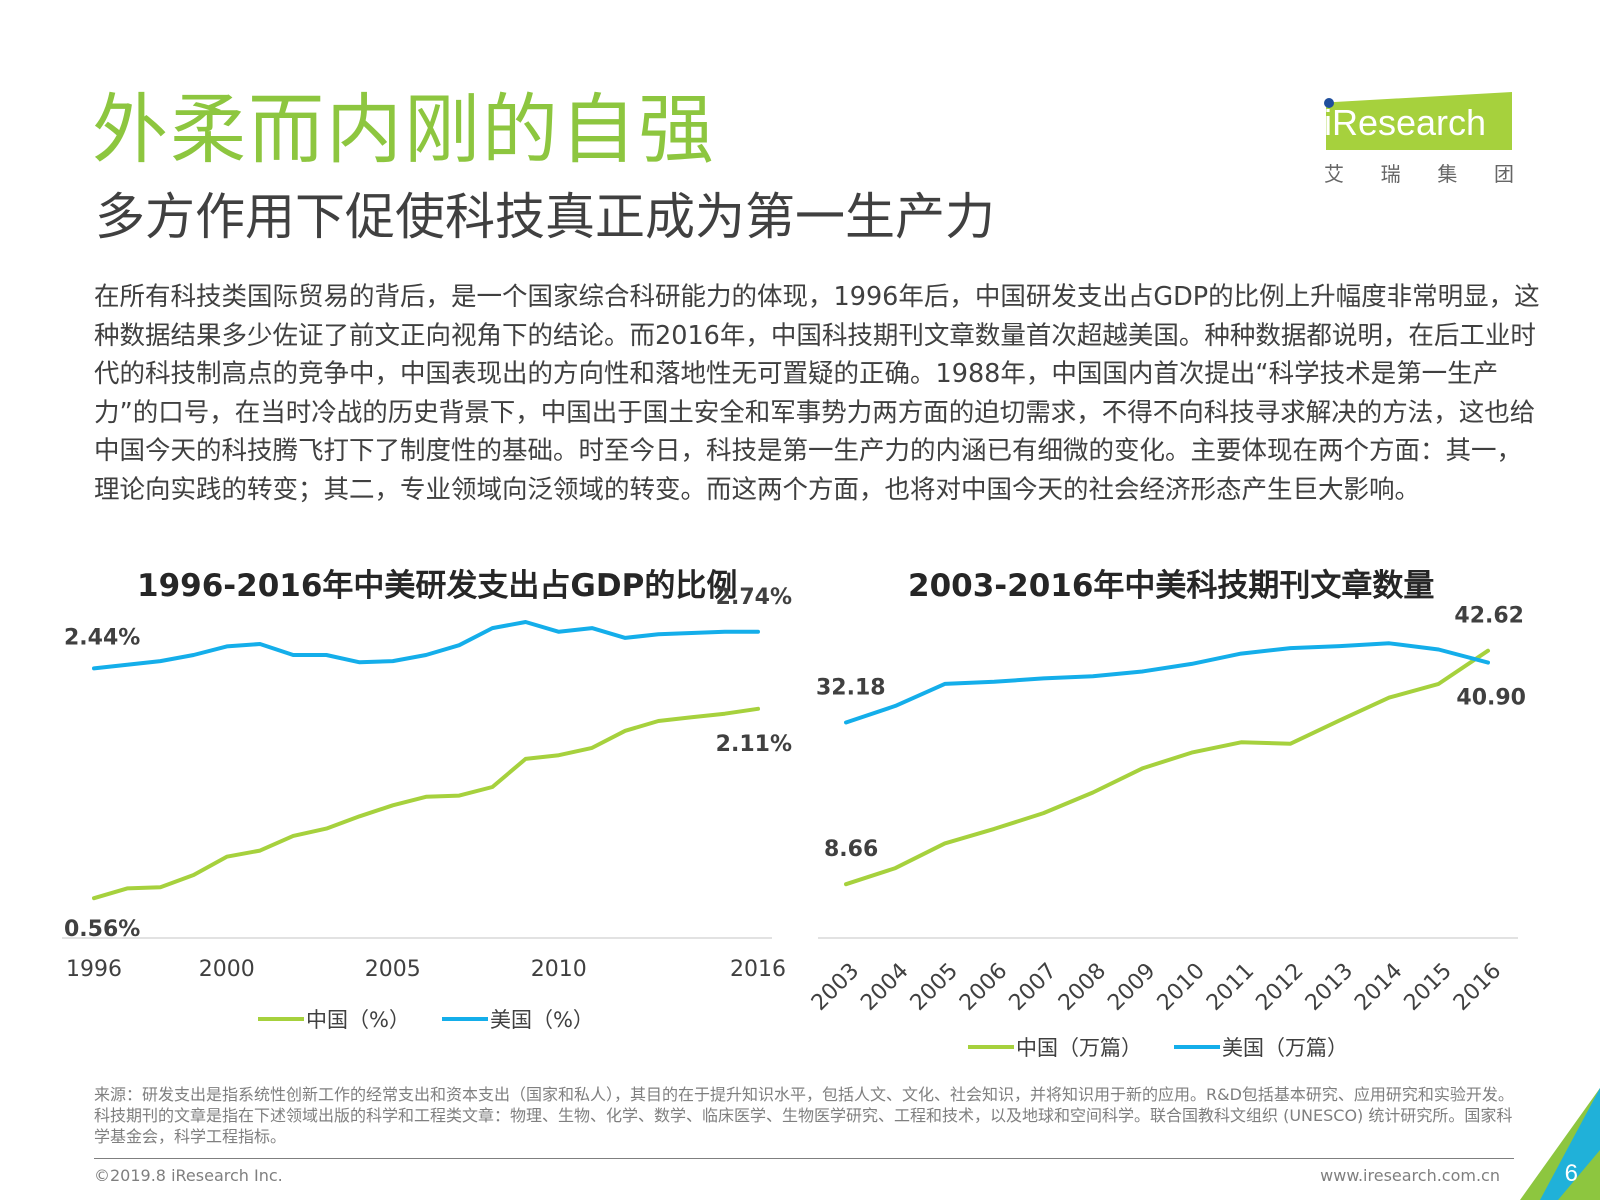  What do you see at coordinates (754, 597) in the screenshot?
I see `data-label: 2.74%` at bounding box center [754, 597].